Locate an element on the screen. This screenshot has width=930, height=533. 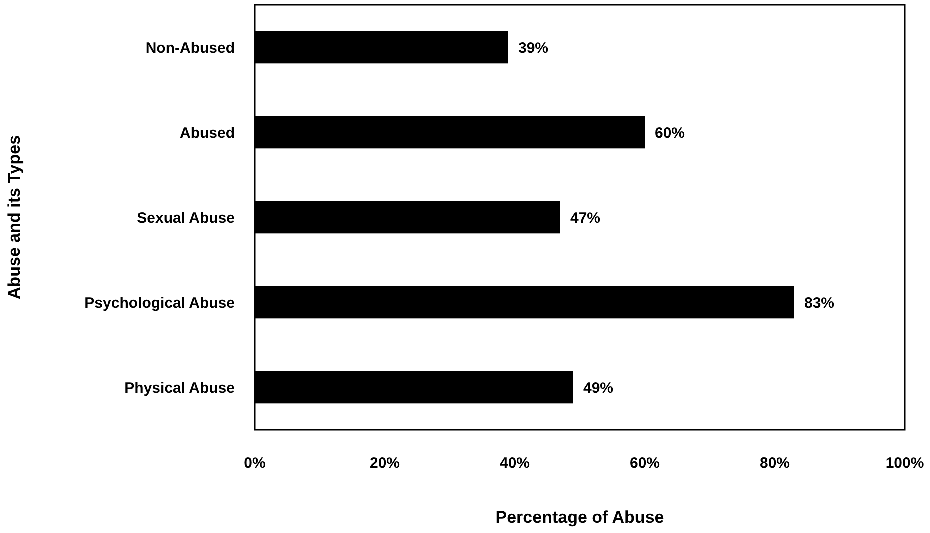
y-axis-title: Abuse and its Types is located at coordinates (14, 217).